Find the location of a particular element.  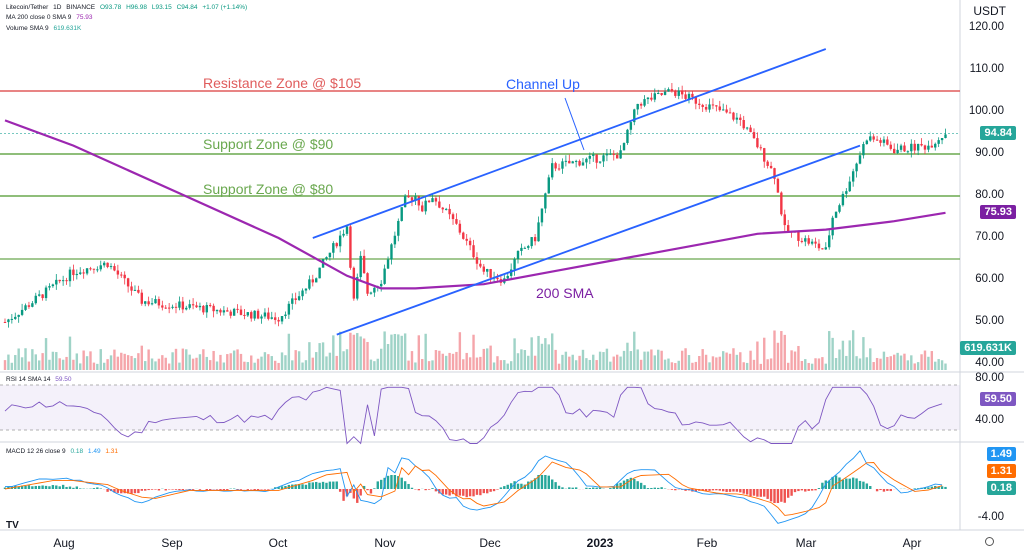

time-label: Oct is located at coordinates (278, 543).